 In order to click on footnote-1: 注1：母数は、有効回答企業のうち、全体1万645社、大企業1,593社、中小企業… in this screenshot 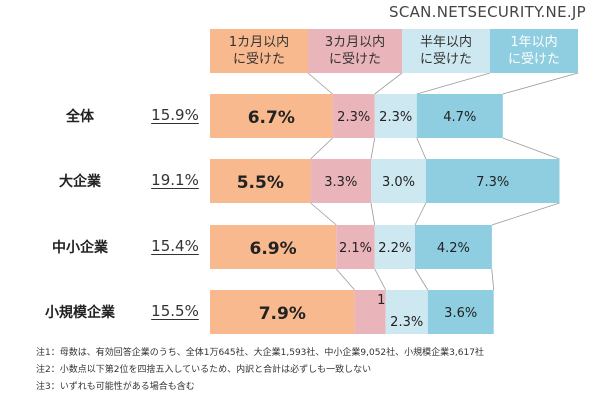, I will do `click(260, 353)`.